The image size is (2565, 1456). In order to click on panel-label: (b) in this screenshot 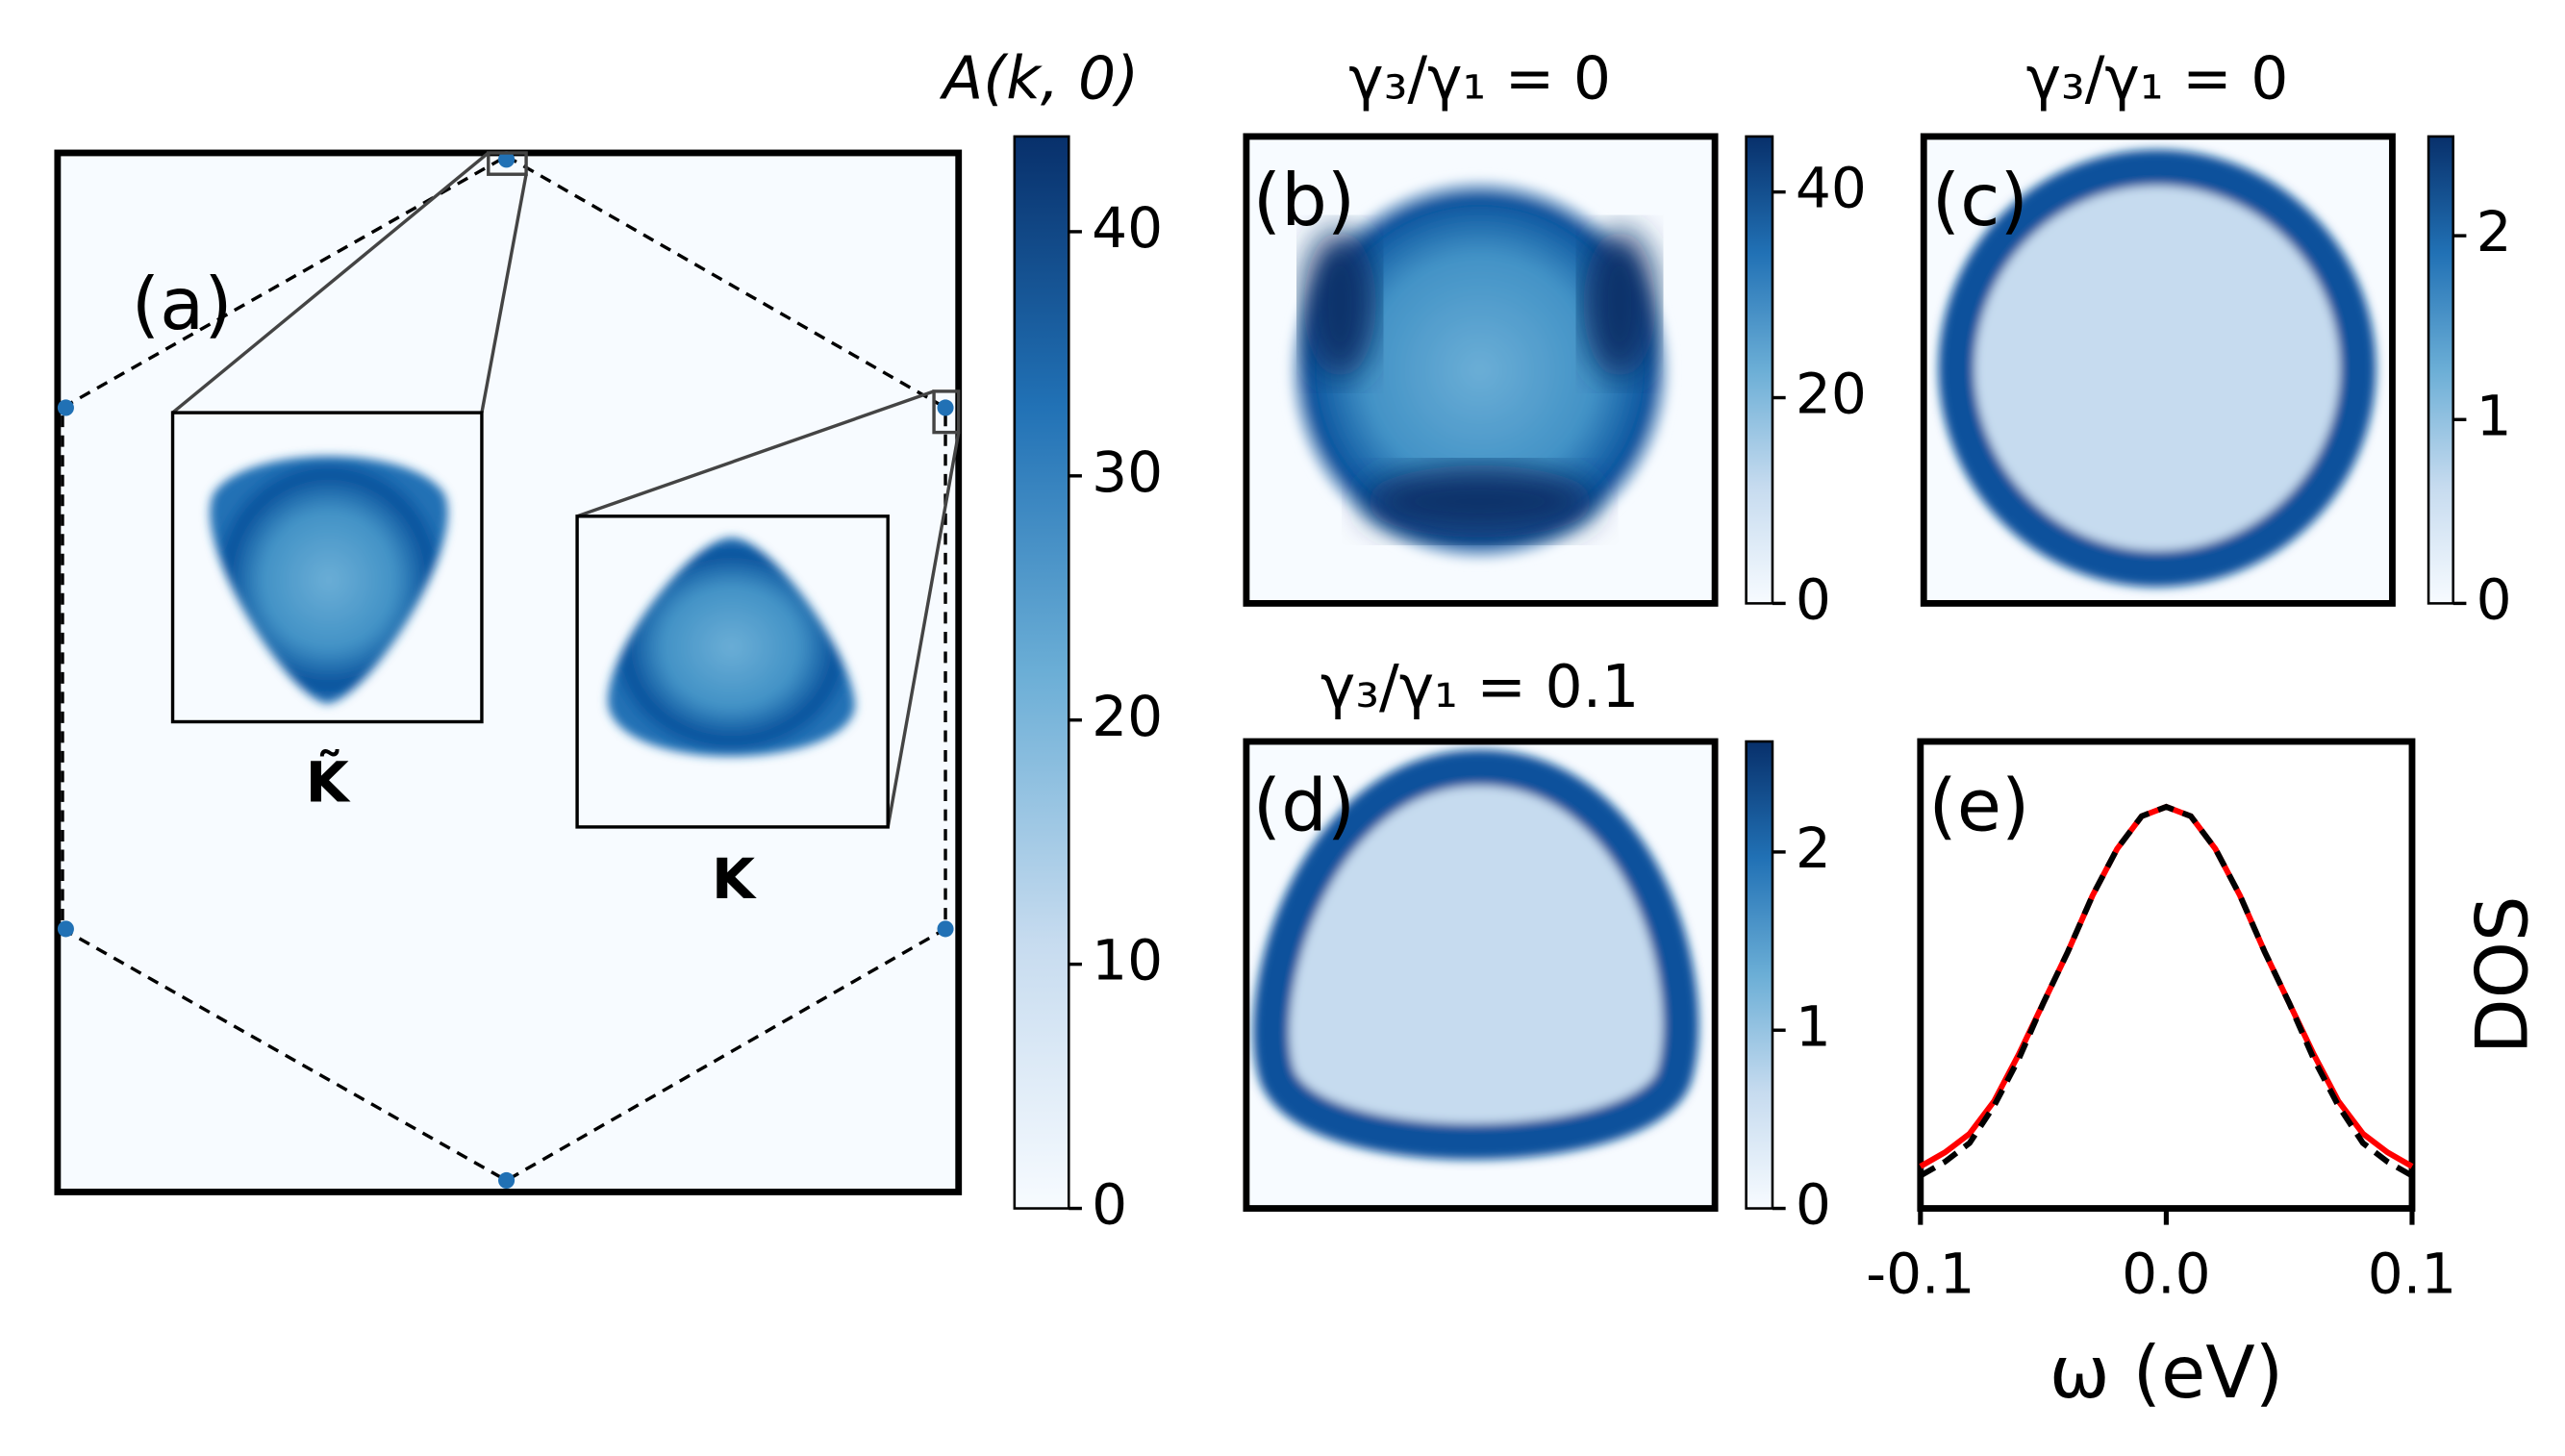, I will do `click(1304, 200)`.